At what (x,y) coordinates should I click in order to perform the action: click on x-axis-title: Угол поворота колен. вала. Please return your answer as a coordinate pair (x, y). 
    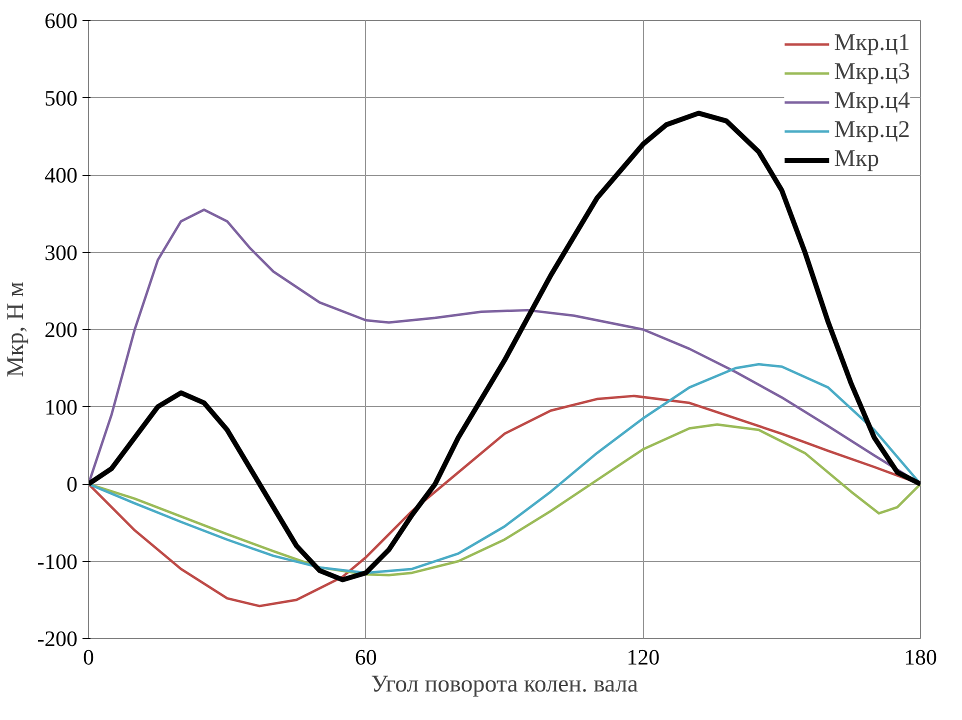
    Looking at the image, I should click on (504, 685).